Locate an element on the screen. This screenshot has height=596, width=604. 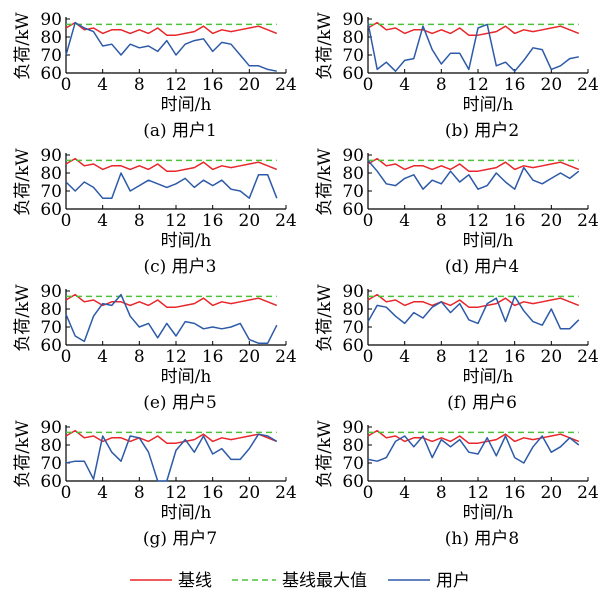
legend-user-label: 用户 is located at coordinates (453, 581).